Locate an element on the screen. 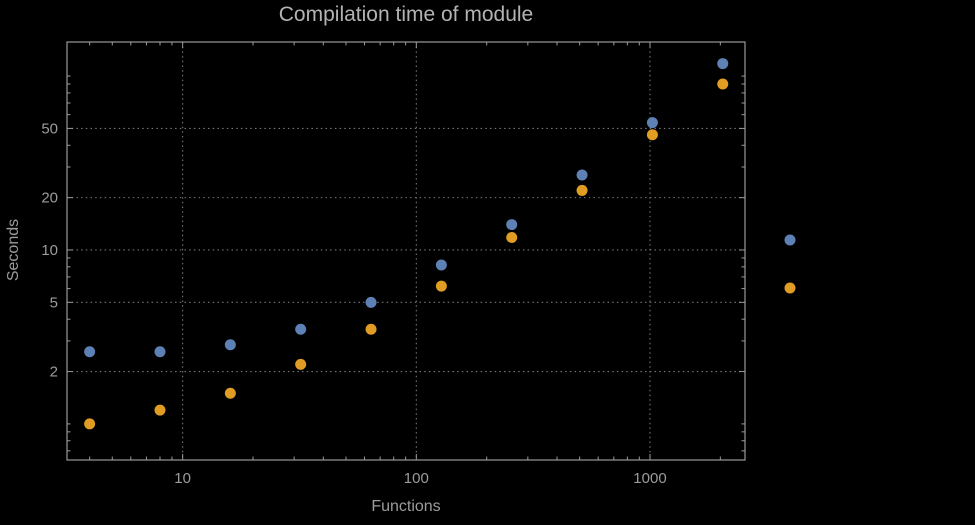  chart-title: Compilation time of module is located at coordinates (406, 14).